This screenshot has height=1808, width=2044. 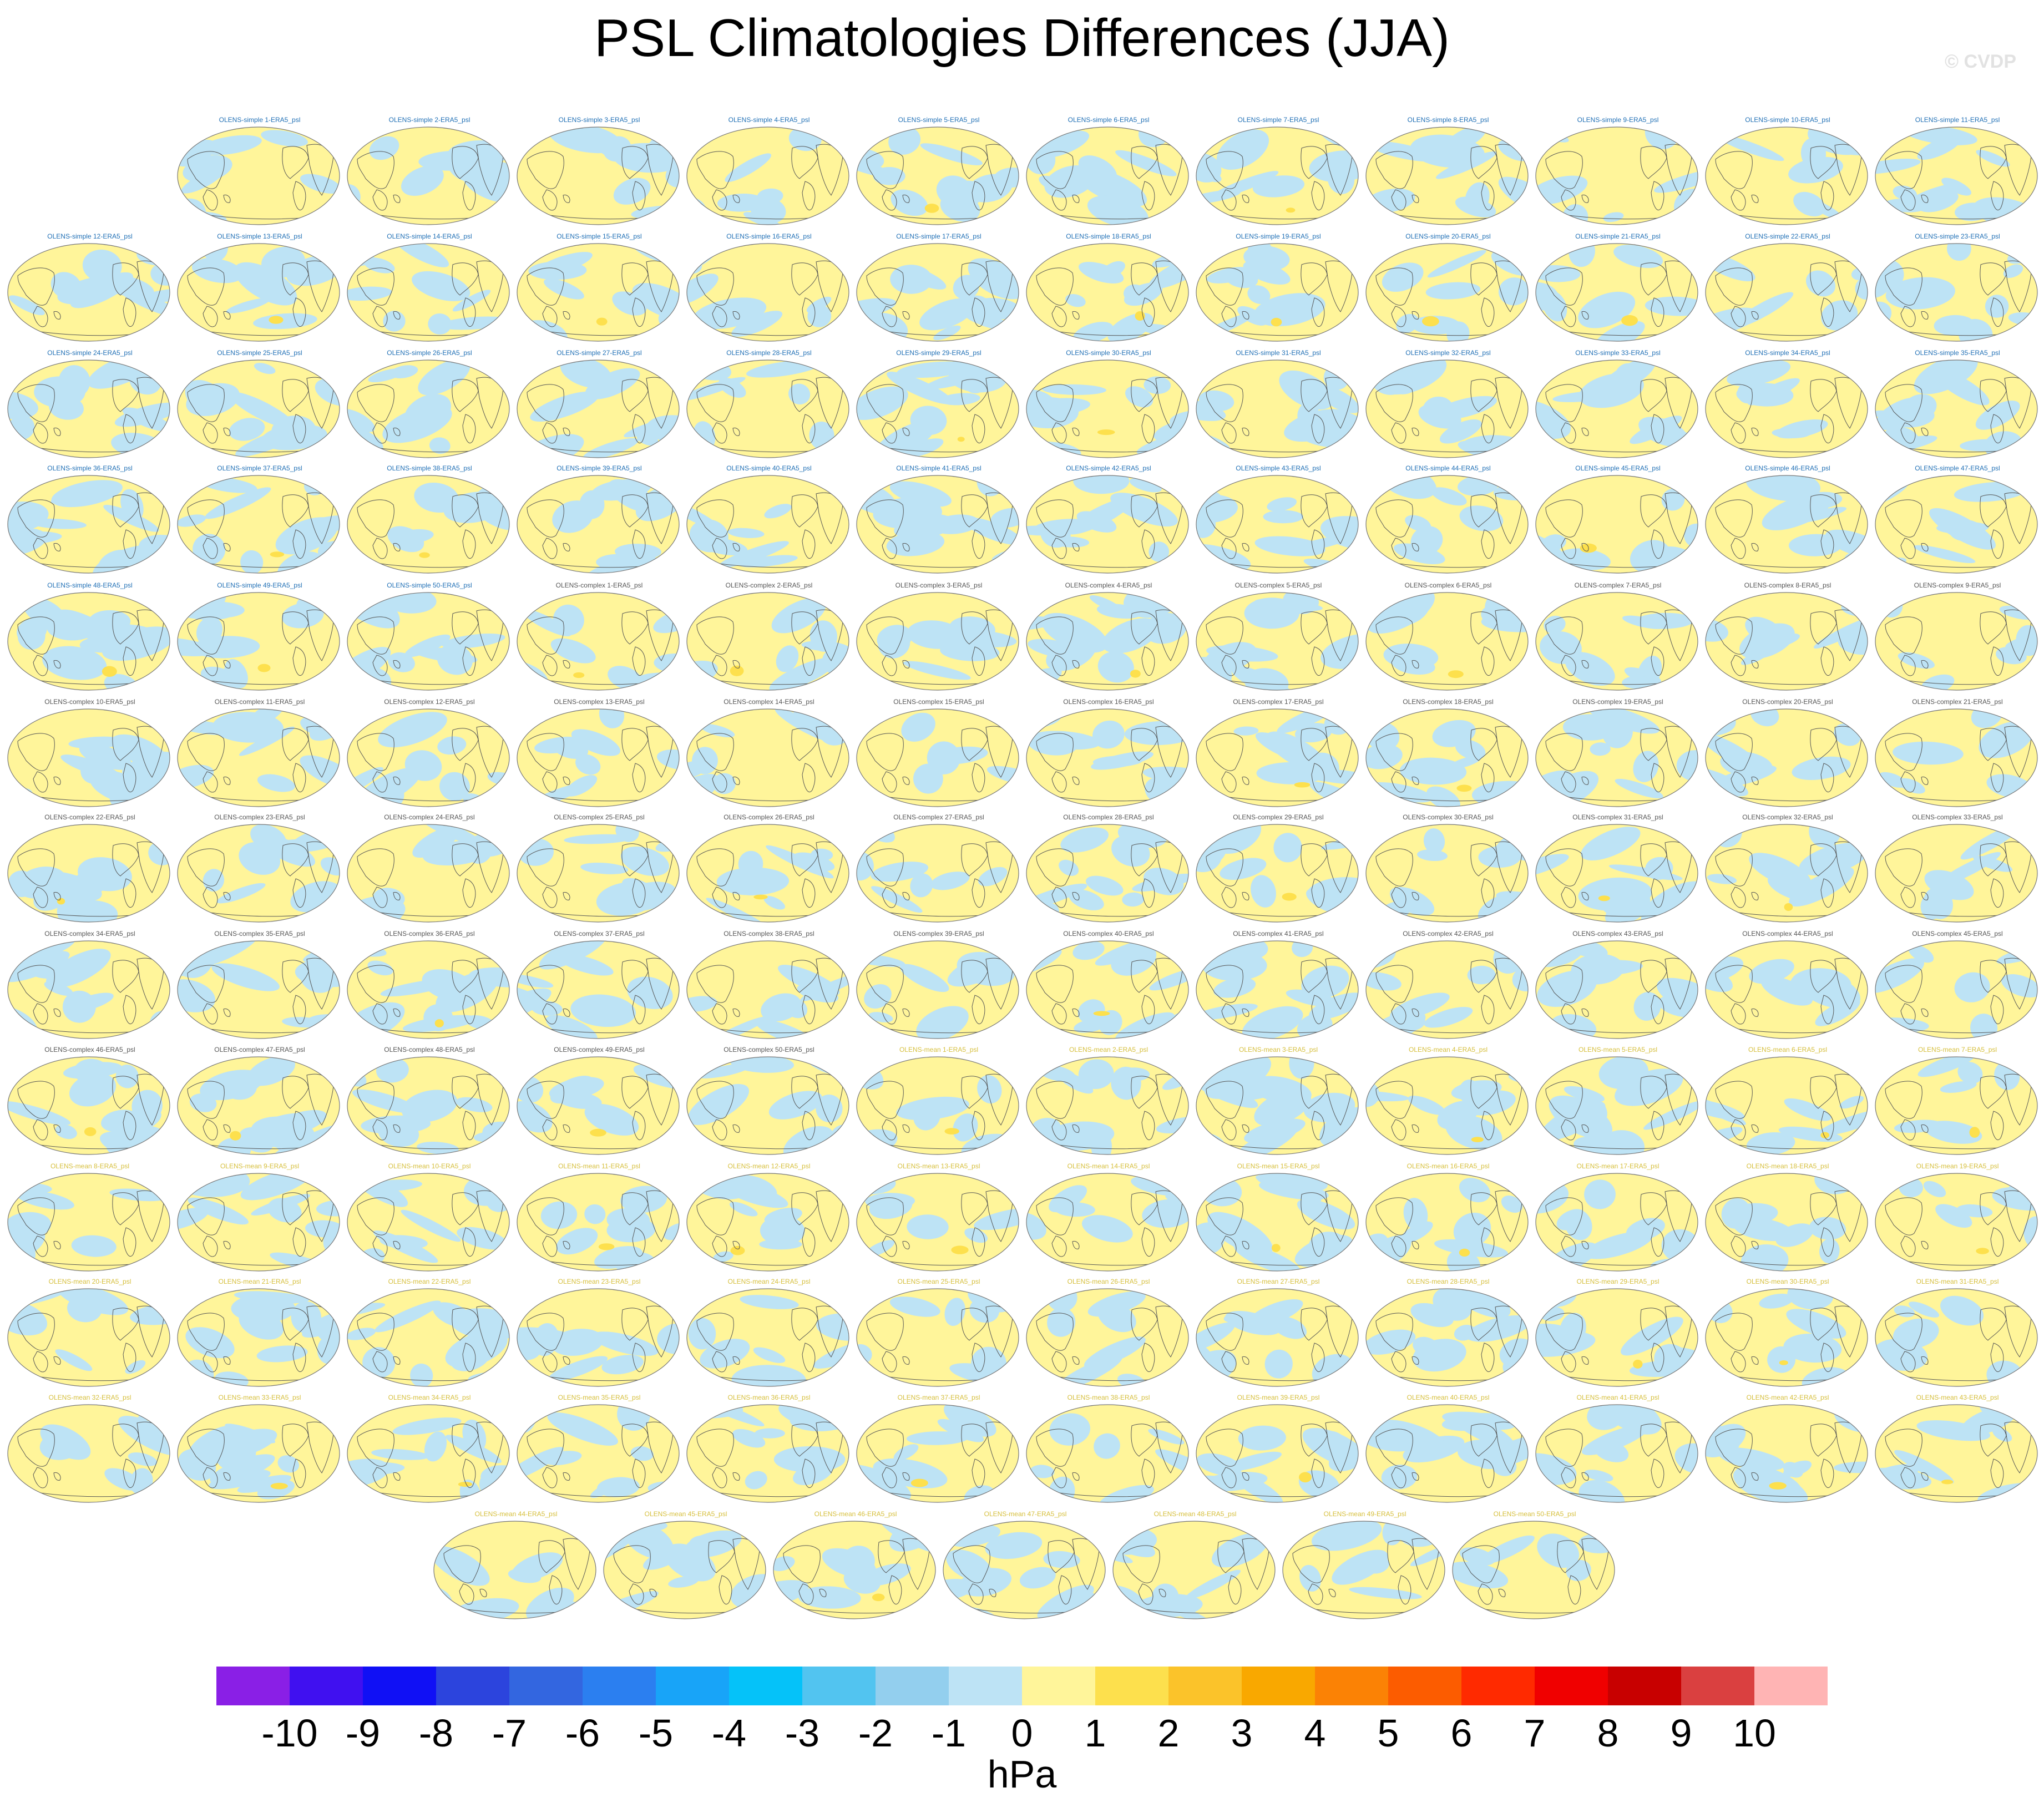 What do you see at coordinates (1279, 868) in the screenshot?
I see `map-panel: OLENS-complex 29-ERA5_psl` at bounding box center [1279, 868].